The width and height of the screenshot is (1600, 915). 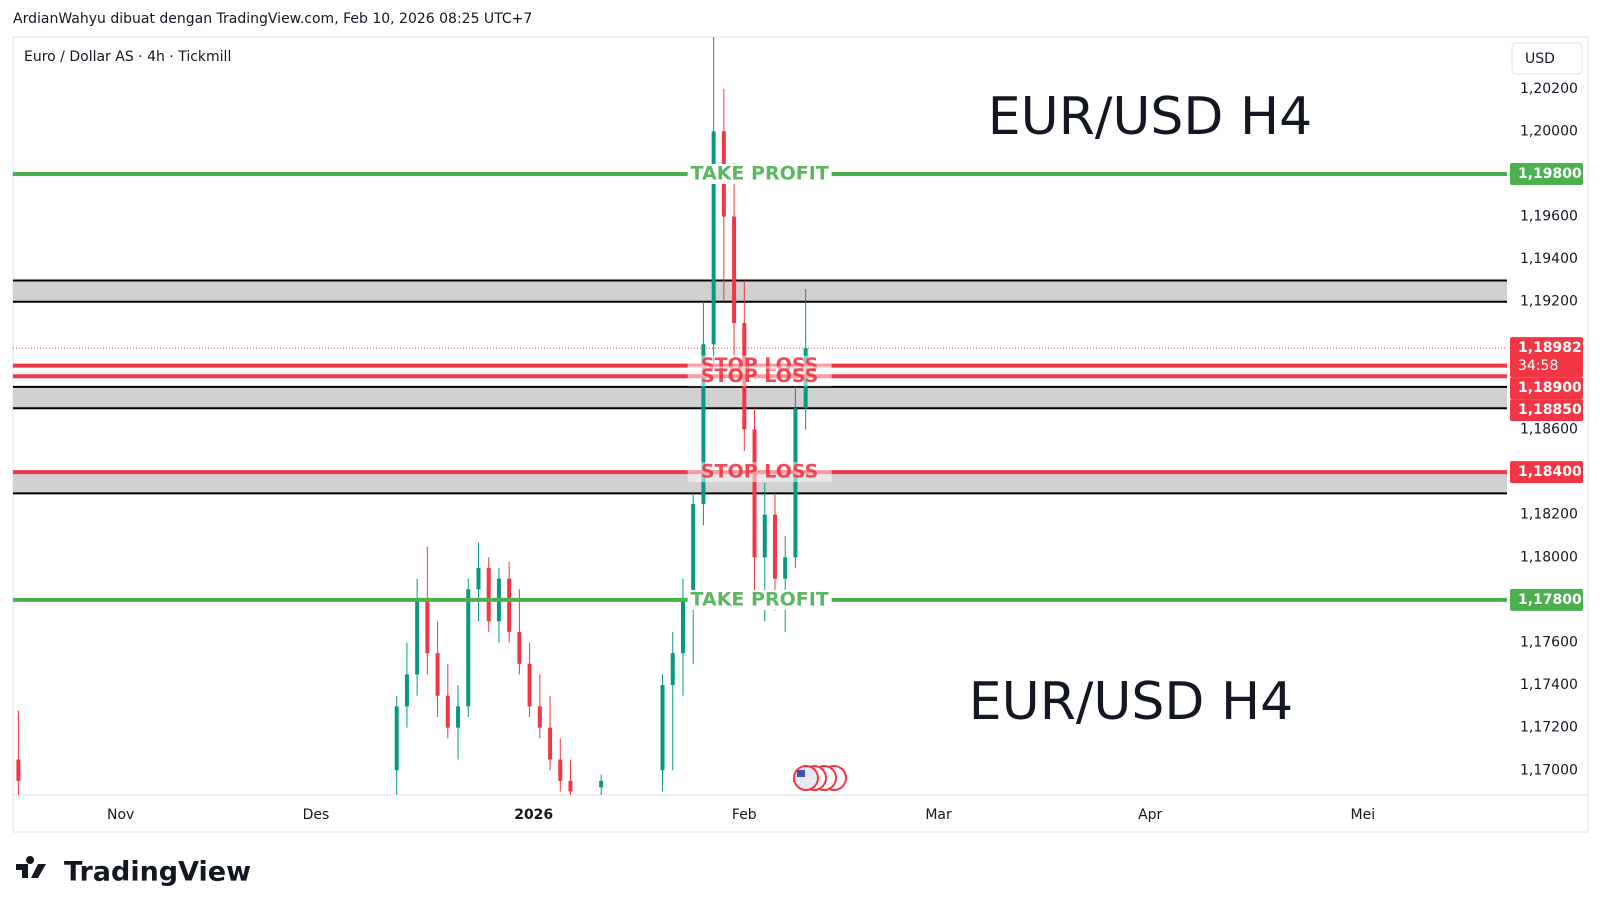 I want to click on y-tick-label: 1,17200, so click(x=1549, y=728).